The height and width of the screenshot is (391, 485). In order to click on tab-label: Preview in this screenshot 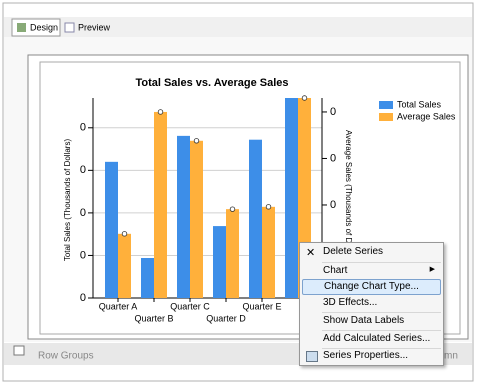, I will do `click(94, 27)`.